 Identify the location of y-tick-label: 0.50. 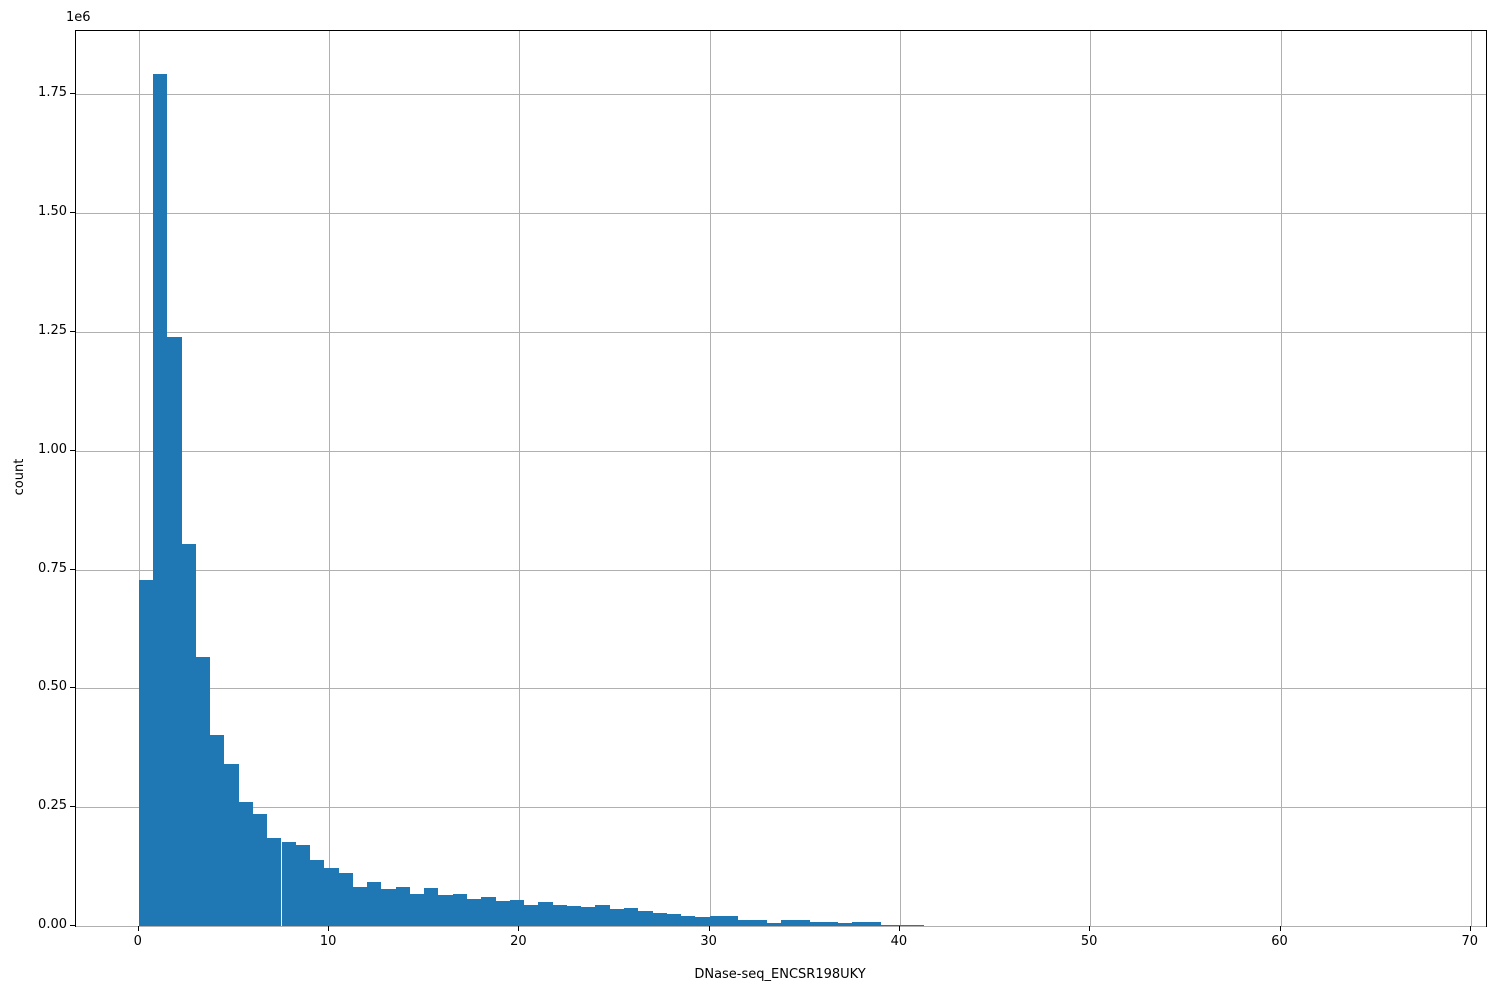
(52, 687).